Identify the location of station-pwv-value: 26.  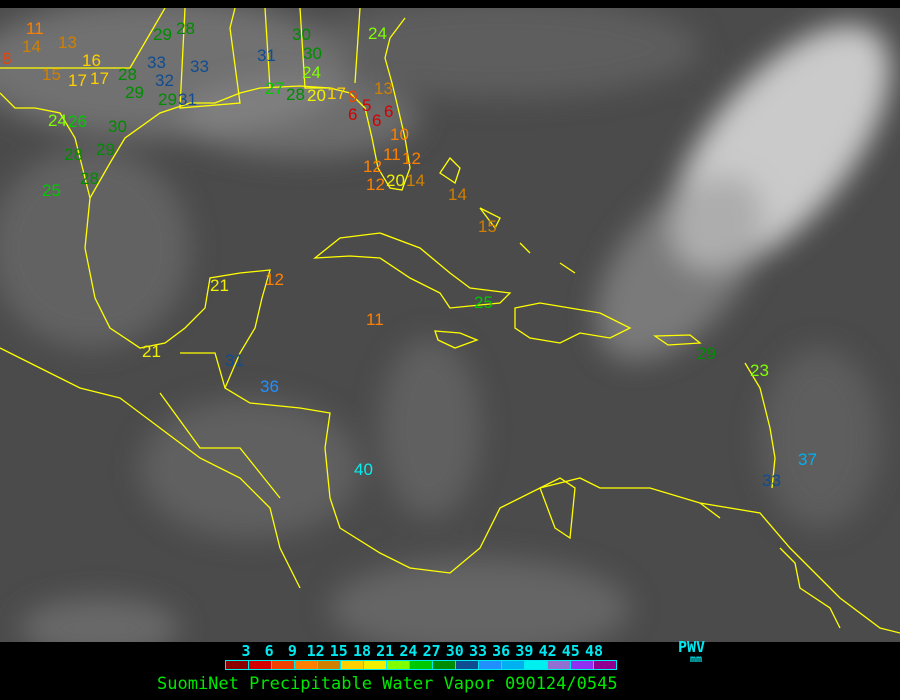
(77, 121).